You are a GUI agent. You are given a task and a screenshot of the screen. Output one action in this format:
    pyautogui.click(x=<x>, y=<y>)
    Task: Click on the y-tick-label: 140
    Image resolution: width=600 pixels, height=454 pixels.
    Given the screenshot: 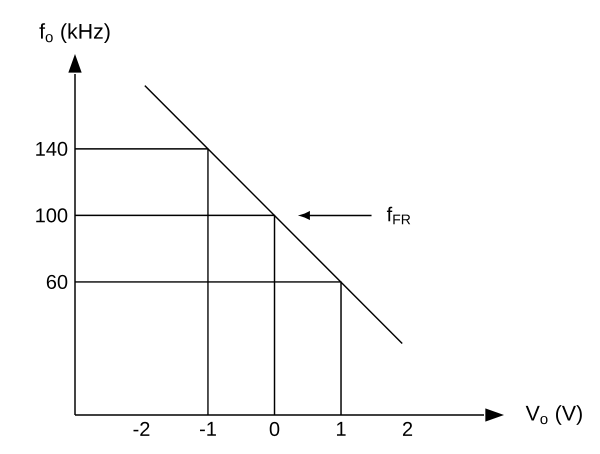 What is the action you would take?
    pyautogui.click(x=52, y=149)
    